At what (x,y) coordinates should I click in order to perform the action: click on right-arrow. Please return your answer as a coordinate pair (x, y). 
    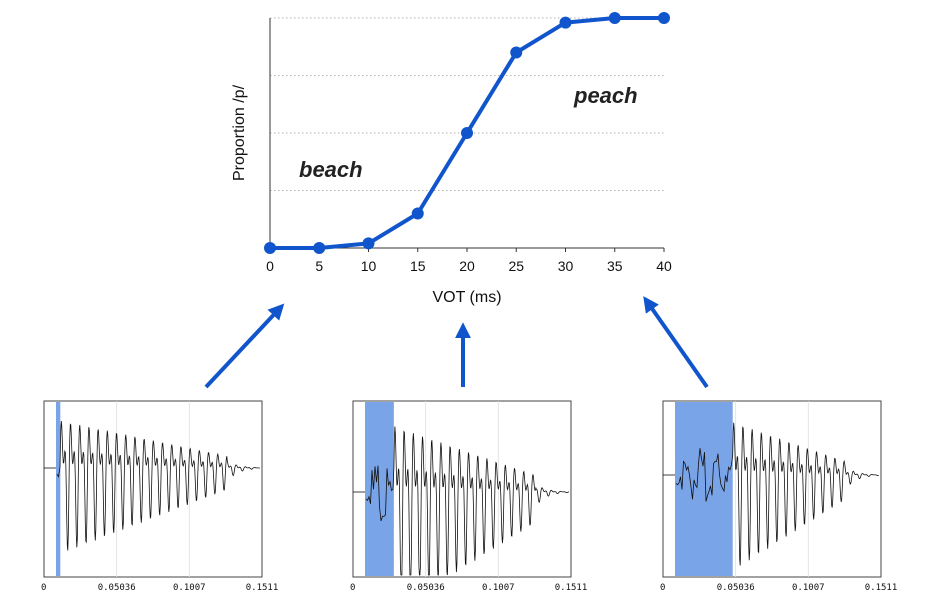
    Looking at the image, I should click on (676, 342).